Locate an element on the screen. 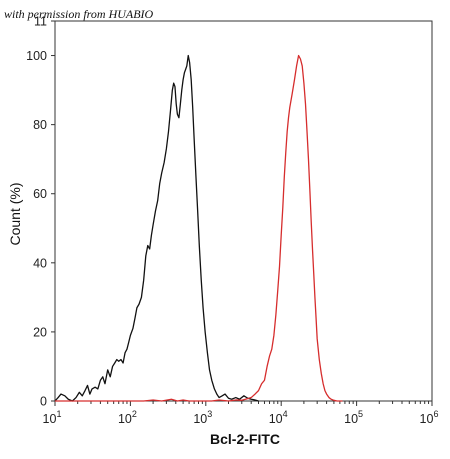 This screenshot has height=459, width=450. y-tick-label: 40 is located at coordinates (40, 263).